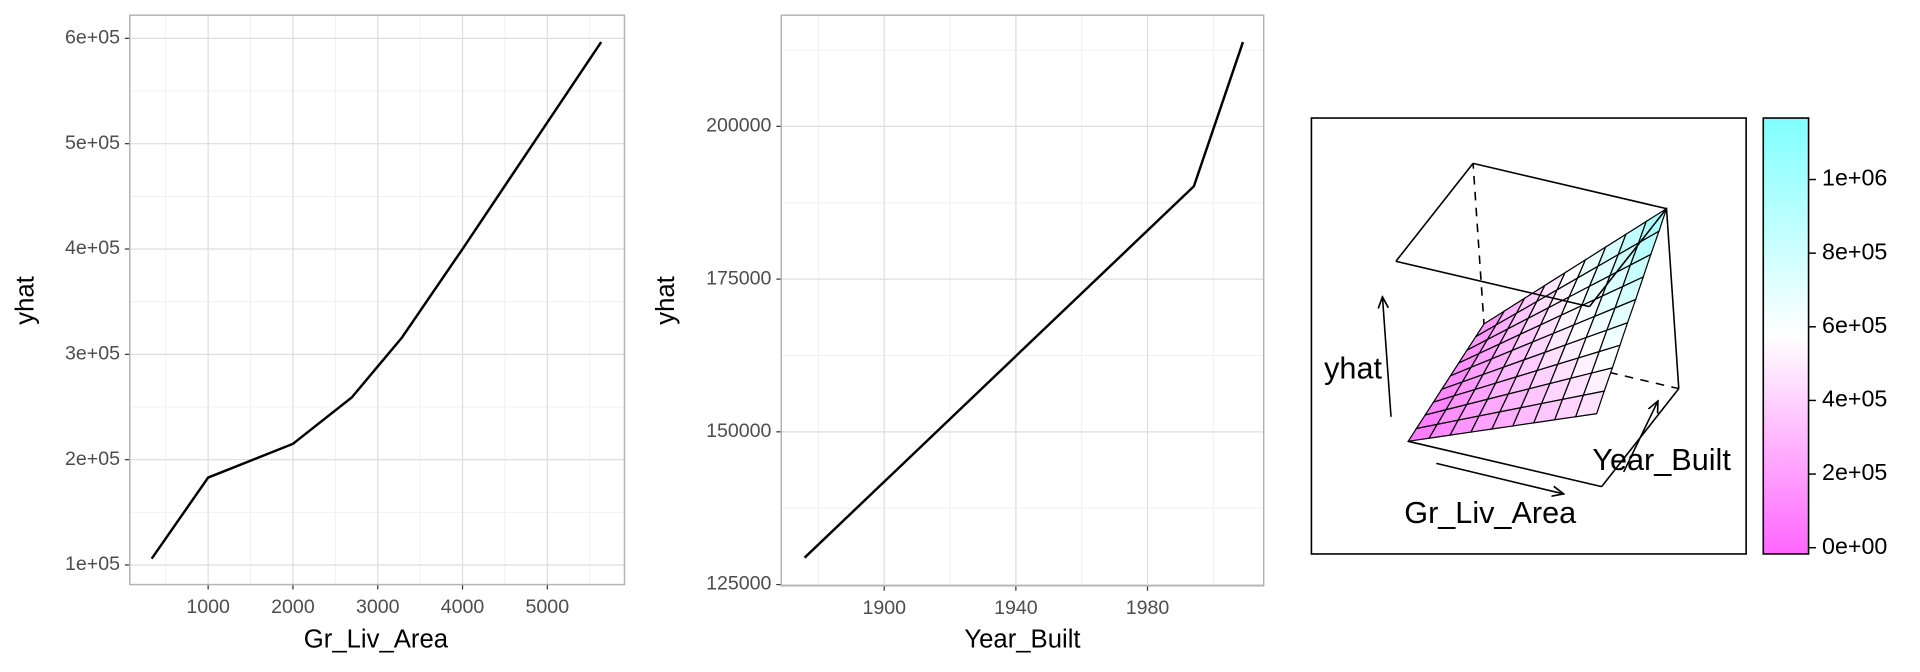  What do you see at coordinates (1786, 336) in the screenshot?
I see `colorbar` at bounding box center [1786, 336].